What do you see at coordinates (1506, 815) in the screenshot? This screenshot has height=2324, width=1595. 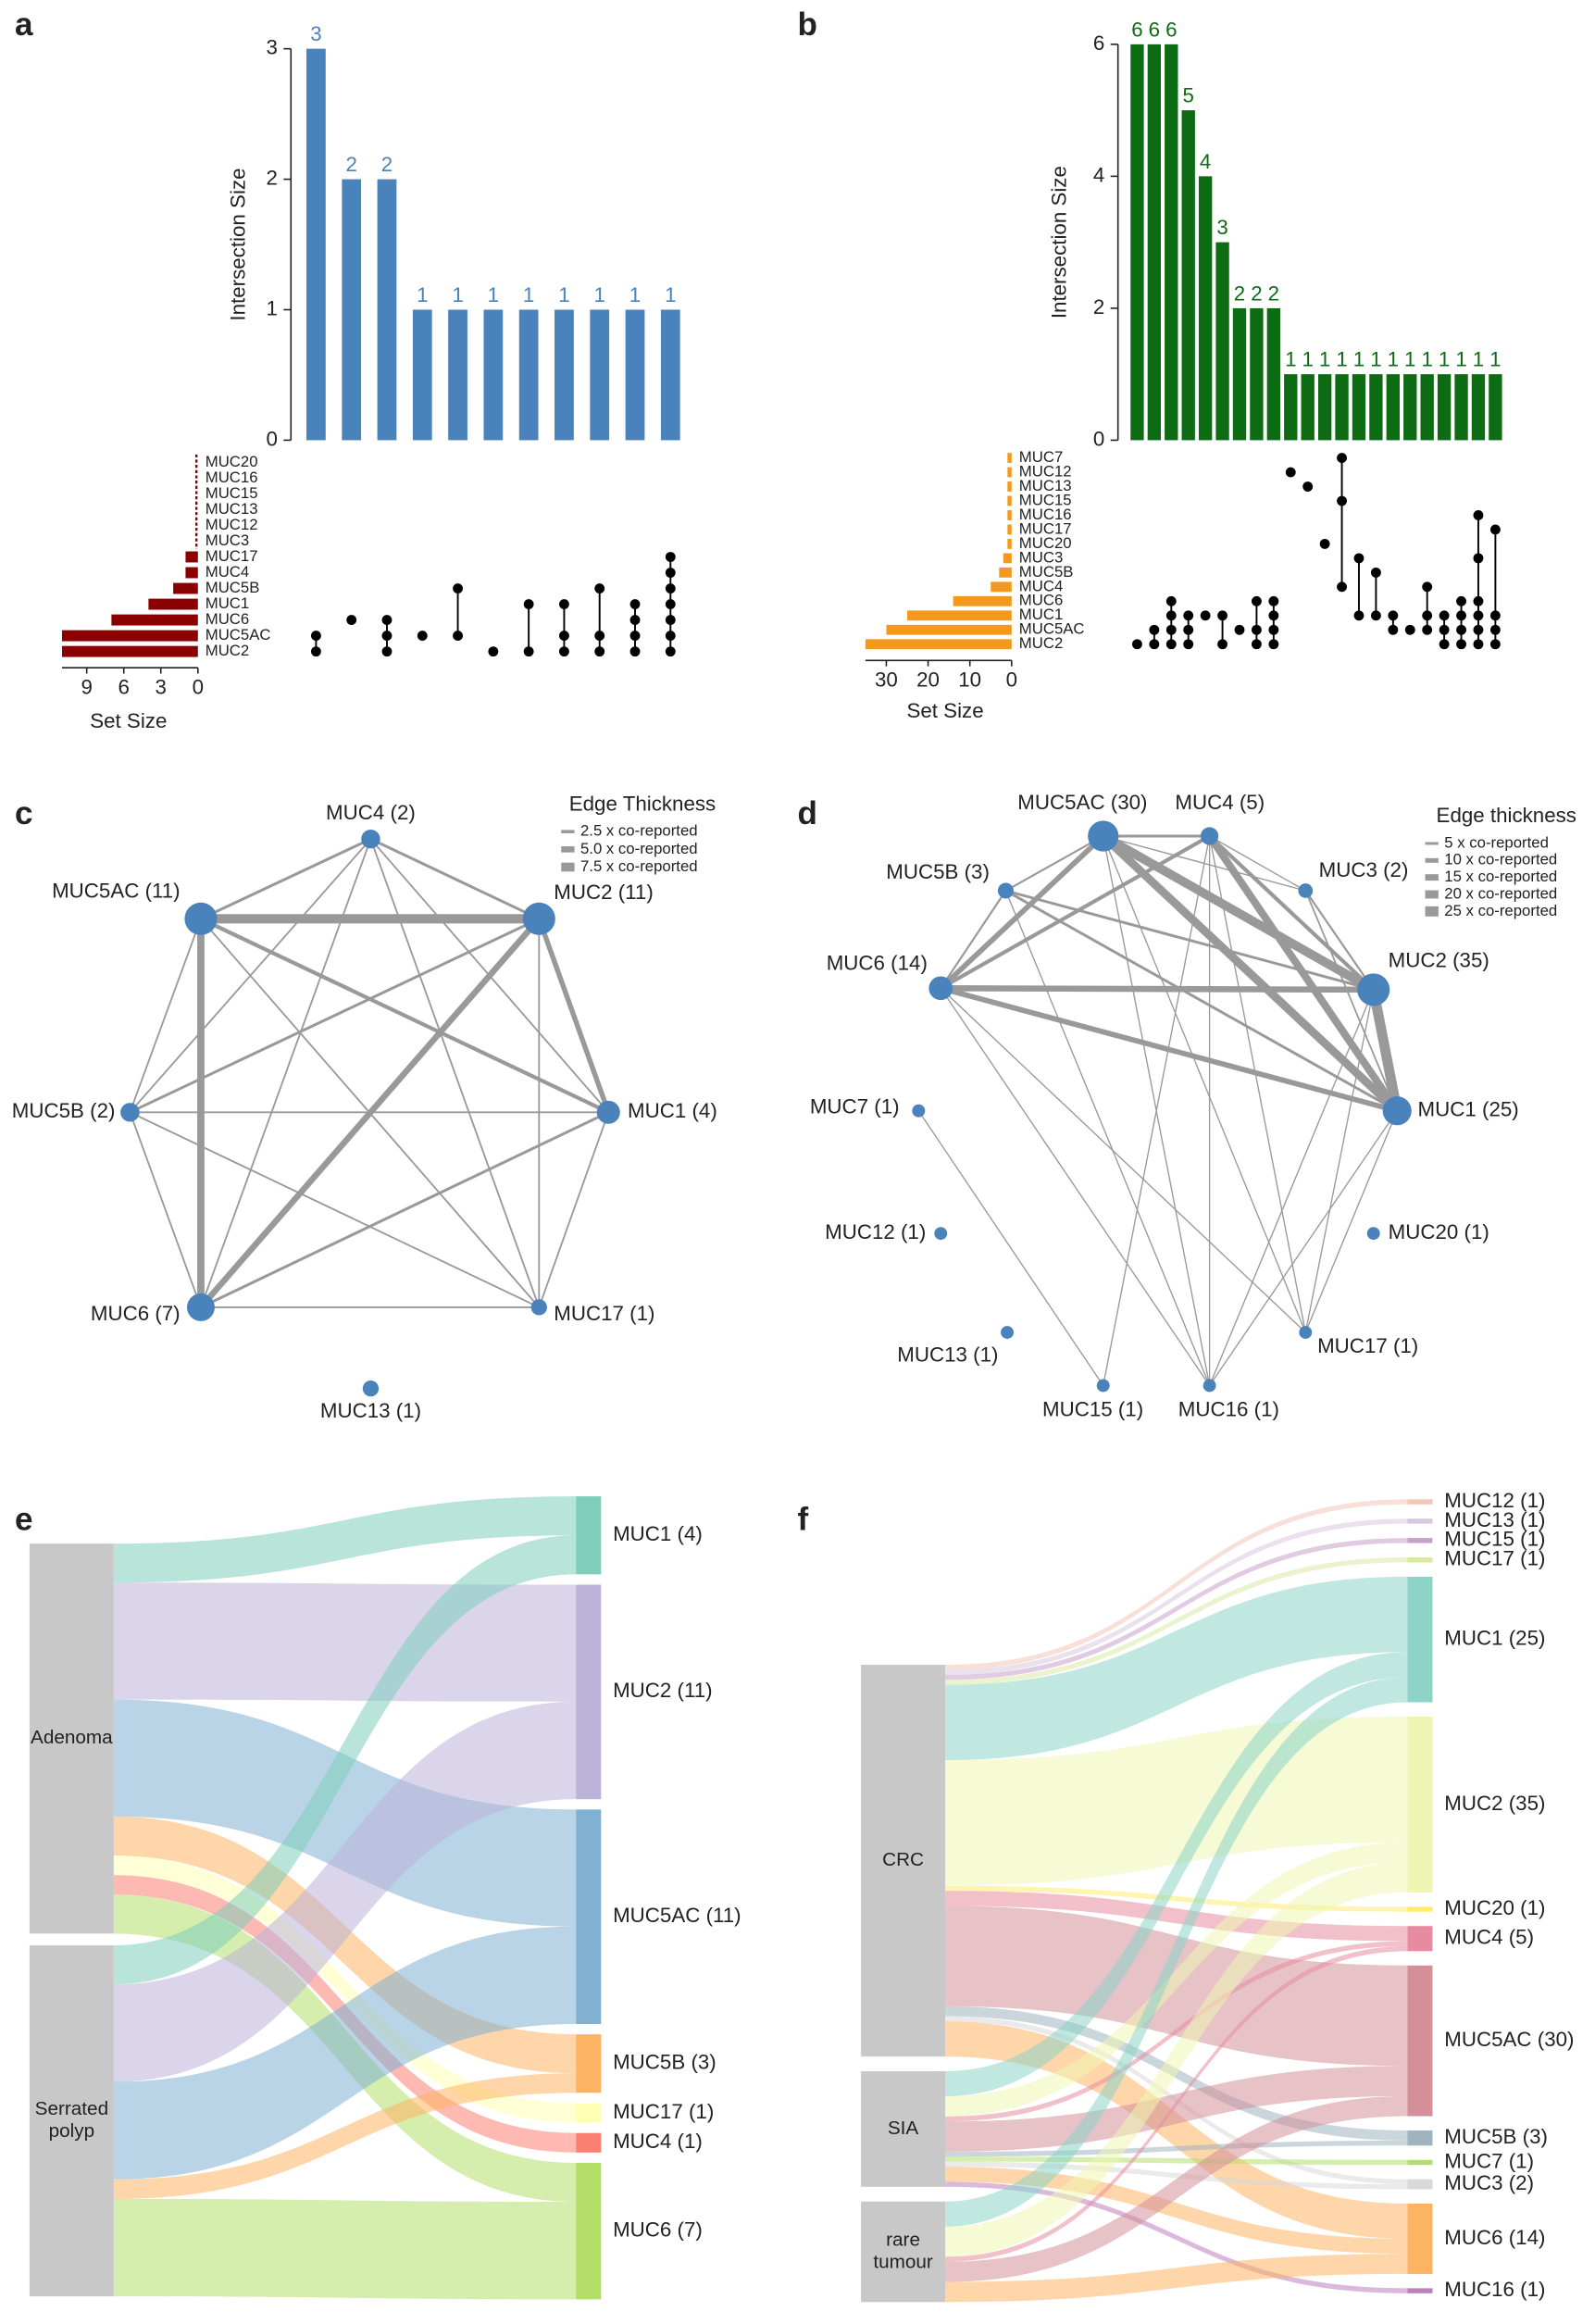 I see `legend-title: Edge thickness` at bounding box center [1506, 815].